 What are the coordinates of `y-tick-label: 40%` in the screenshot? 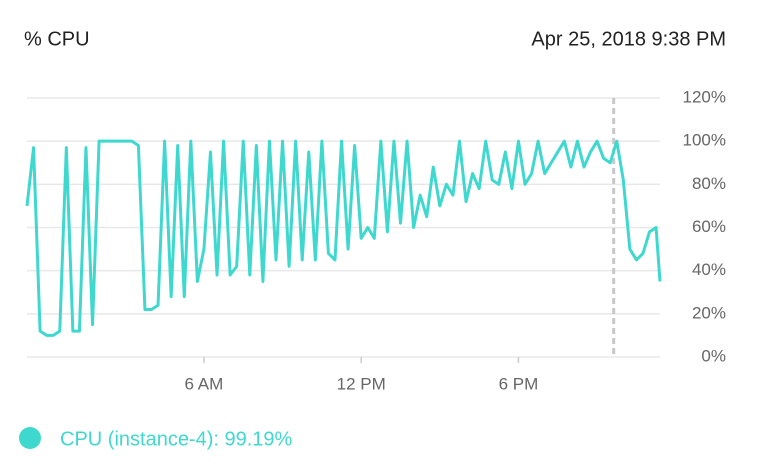 It's located at (709, 269).